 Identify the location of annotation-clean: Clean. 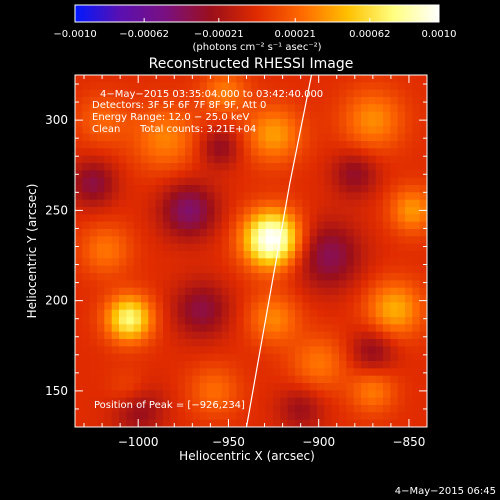
(106, 129).